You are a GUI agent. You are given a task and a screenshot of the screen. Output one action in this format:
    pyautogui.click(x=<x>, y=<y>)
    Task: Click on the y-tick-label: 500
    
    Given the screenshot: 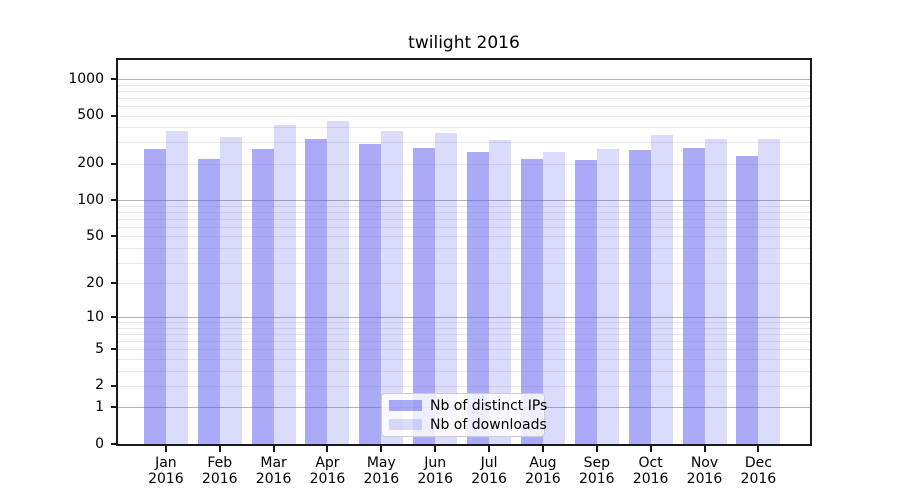 What is the action you would take?
    pyautogui.click(x=90, y=115)
    